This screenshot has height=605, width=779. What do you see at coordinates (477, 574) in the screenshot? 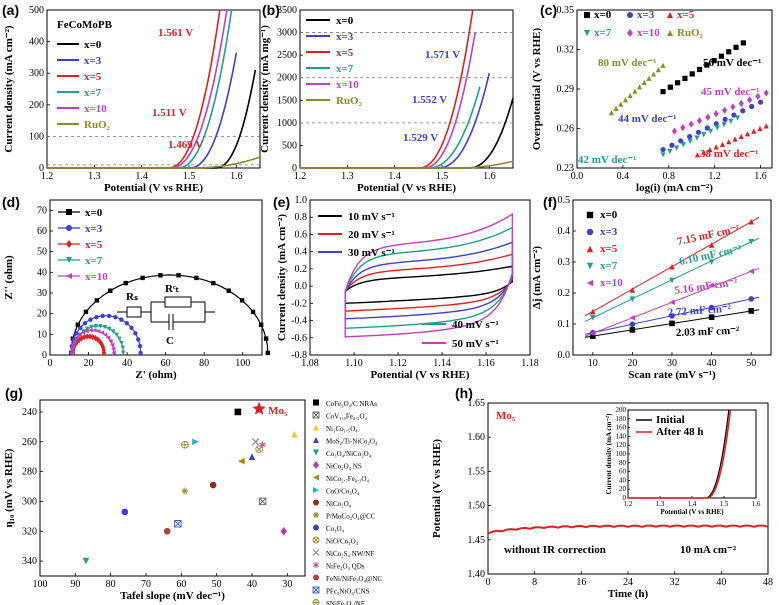
I see `y-tick-label: 1.40` at bounding box center [477, 574].